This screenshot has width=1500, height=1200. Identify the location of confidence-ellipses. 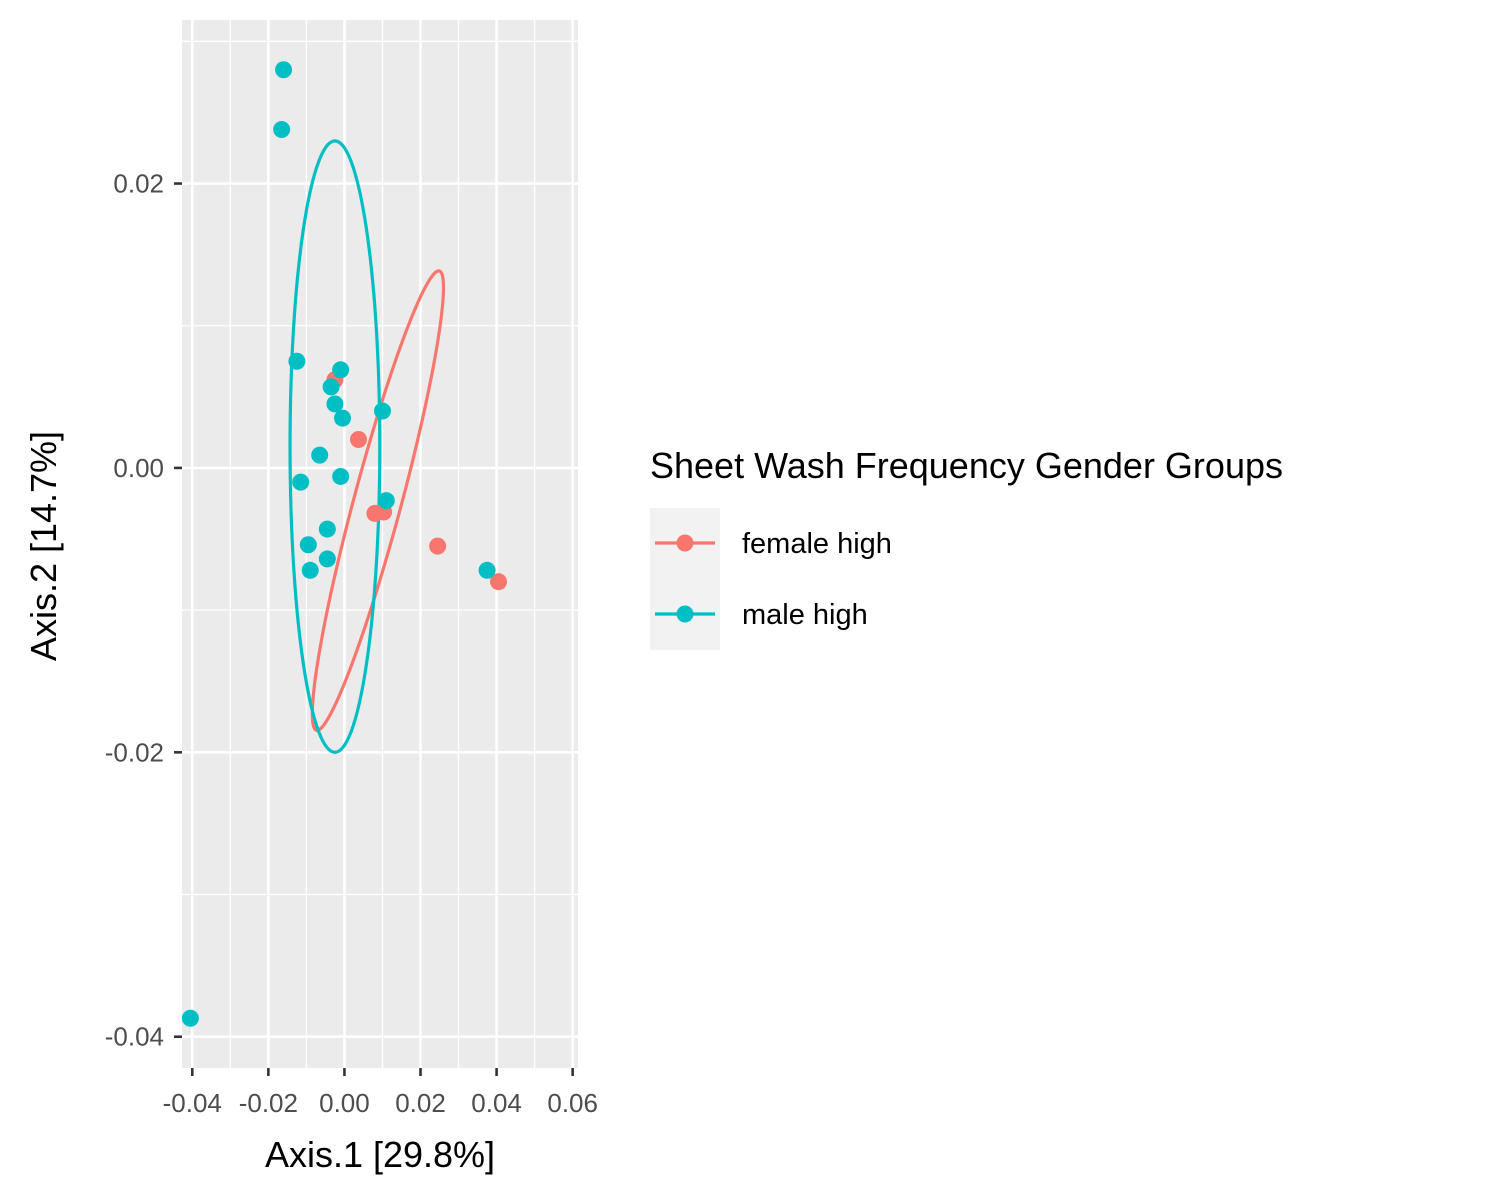
(367, 446).